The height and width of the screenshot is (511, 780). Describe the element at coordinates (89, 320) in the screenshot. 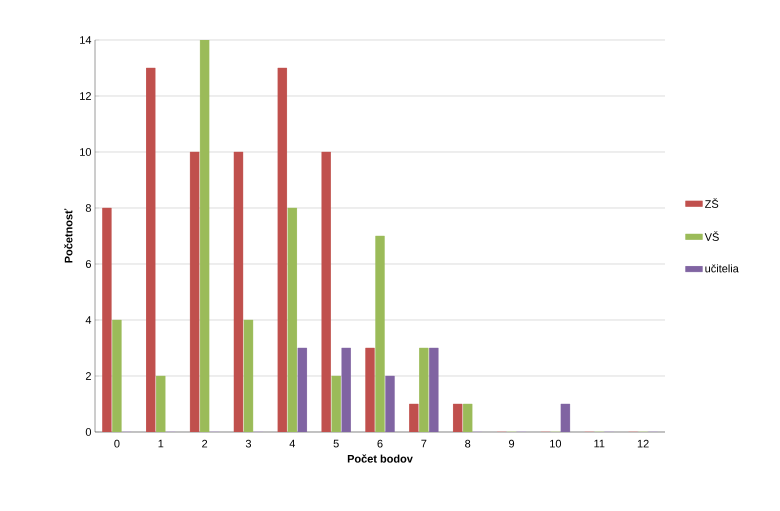

I see `y-tick-label: 4` at that location.